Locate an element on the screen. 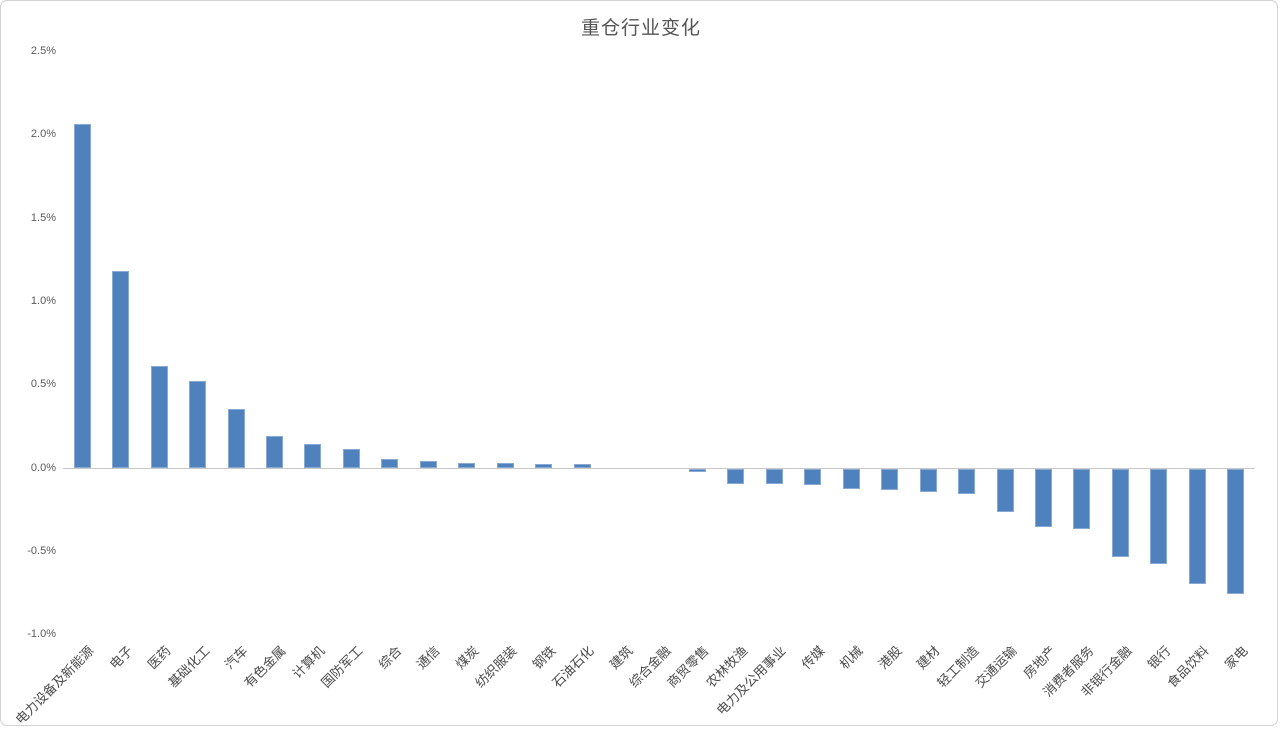 This screenshot has width=1280, height=729. x-axis-category-label: 建筑 is located at coordinates (621, 658).